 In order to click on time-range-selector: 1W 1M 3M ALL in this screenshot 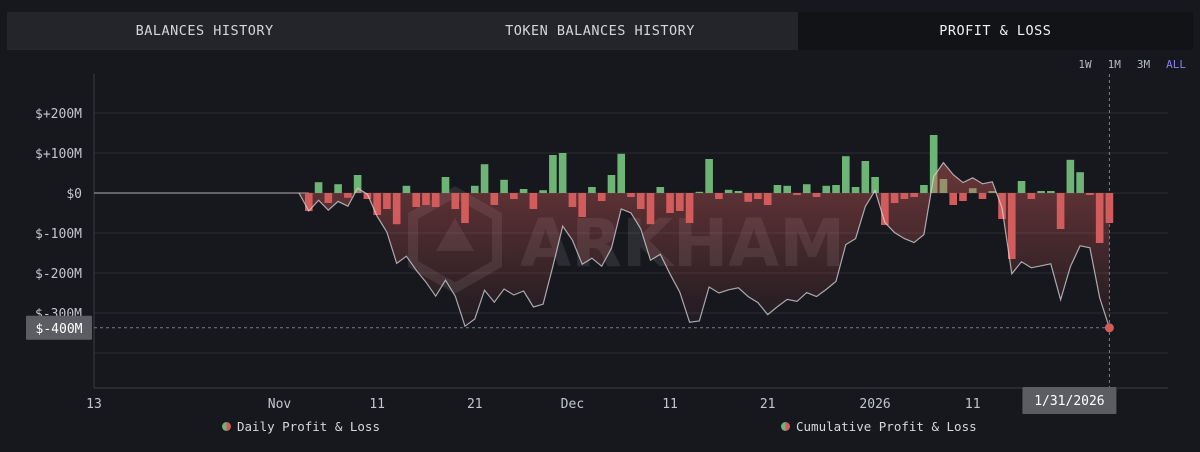, I will do `click(1132, 64)`.